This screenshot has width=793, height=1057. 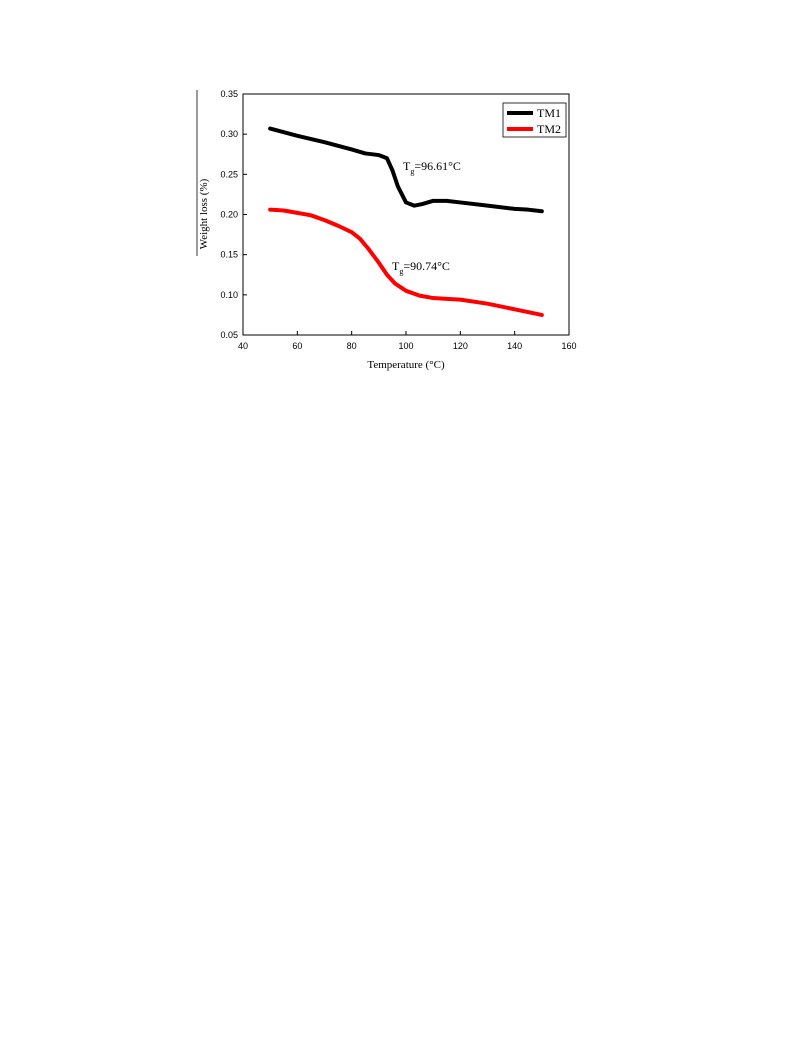 I want to click on x-tick-label: 80, so click(x=352, y=346).